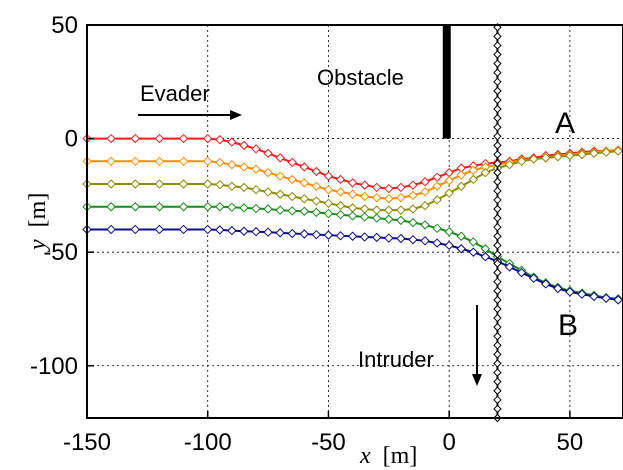  Describe the element at coordinates (400, 456) in the screenshot. I see `x-axis-unit: [m]` at that location.